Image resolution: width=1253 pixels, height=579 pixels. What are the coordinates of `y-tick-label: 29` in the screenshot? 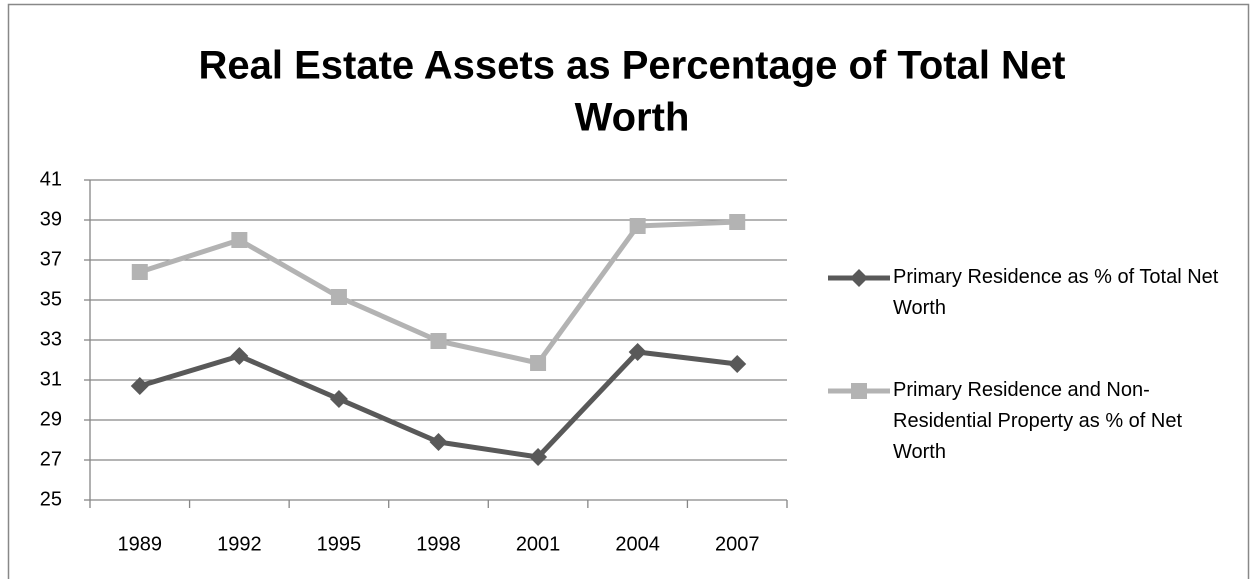 It's located at (51, 419).